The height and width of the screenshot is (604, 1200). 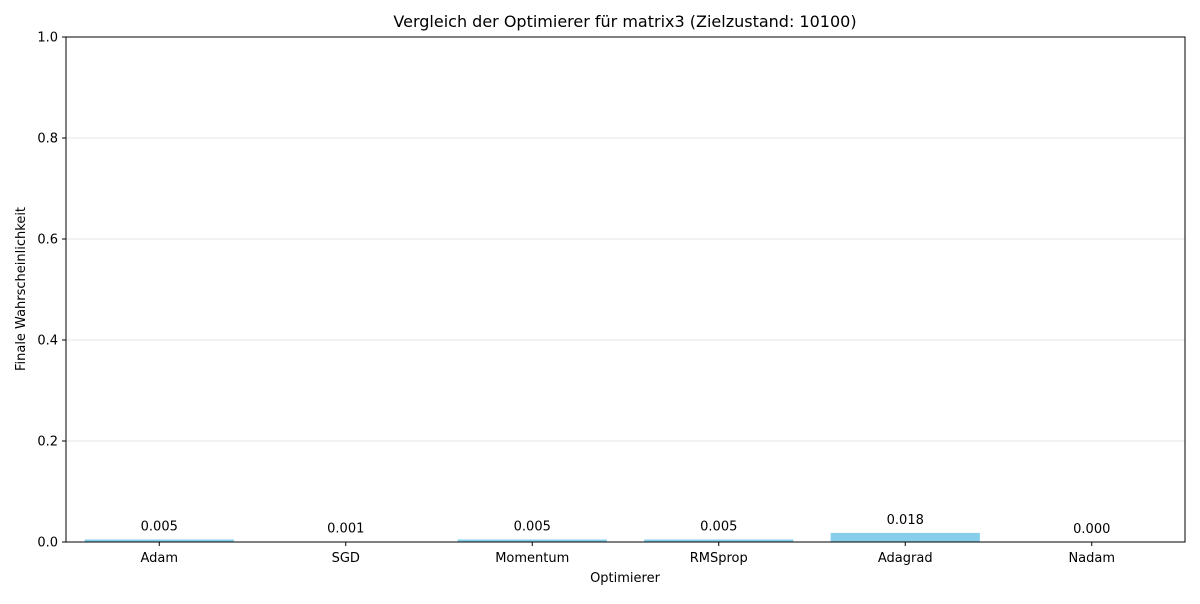 I want to click on y-axis-ticks: 0.0 0.2 0.4 0.6 0.8 1.0, so click(x=51, y=291).